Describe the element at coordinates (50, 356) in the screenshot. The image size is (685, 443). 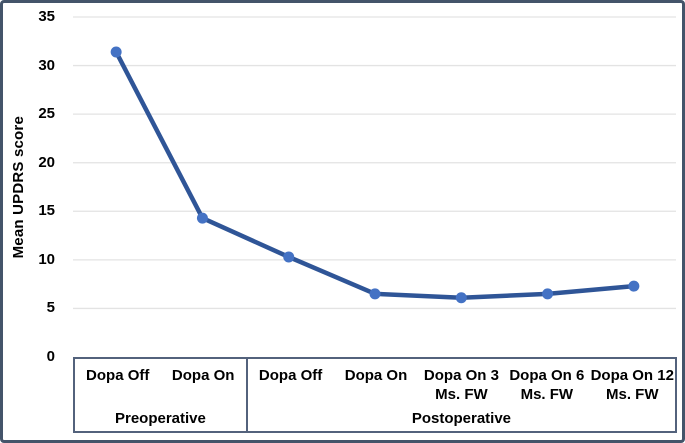
I see `y-tick-label: 0` at that location.